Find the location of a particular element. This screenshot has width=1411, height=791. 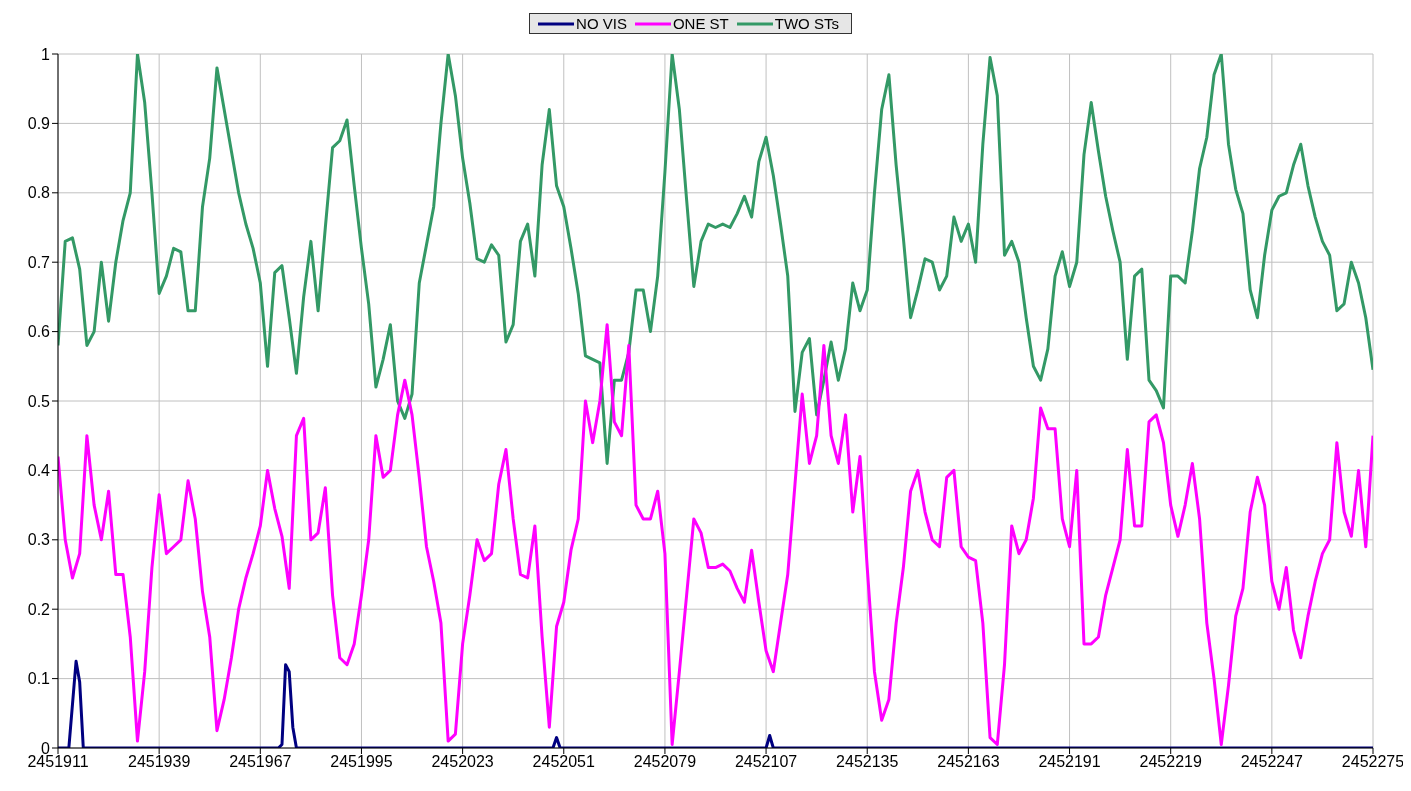

y-tick-label: 0.3 is located at coordinates (39, 540).